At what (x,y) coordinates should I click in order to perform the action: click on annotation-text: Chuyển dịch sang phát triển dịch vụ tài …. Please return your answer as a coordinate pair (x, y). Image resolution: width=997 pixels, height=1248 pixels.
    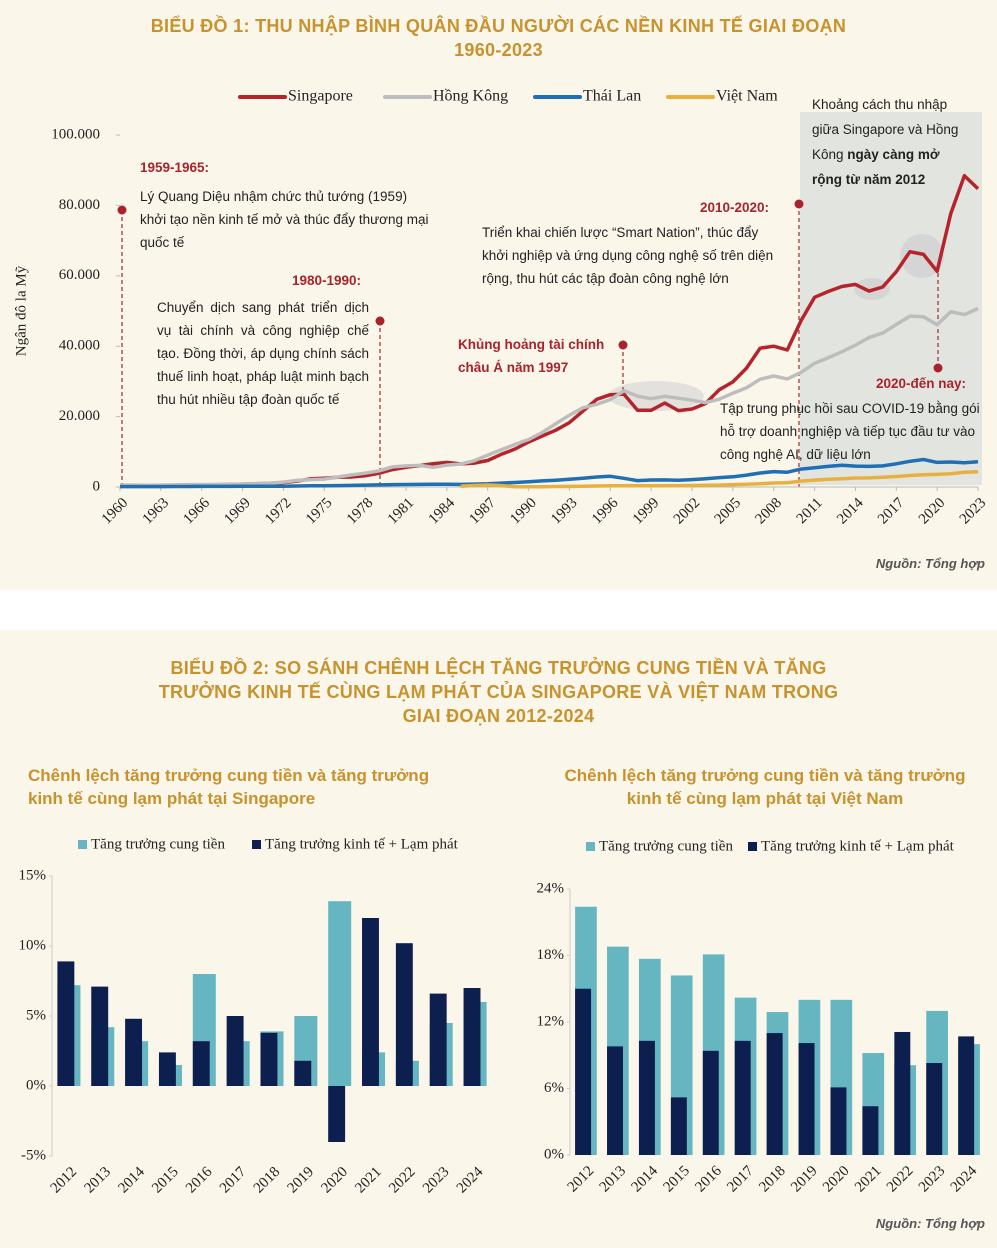
    Looking at the image, I should click on (263, 353).